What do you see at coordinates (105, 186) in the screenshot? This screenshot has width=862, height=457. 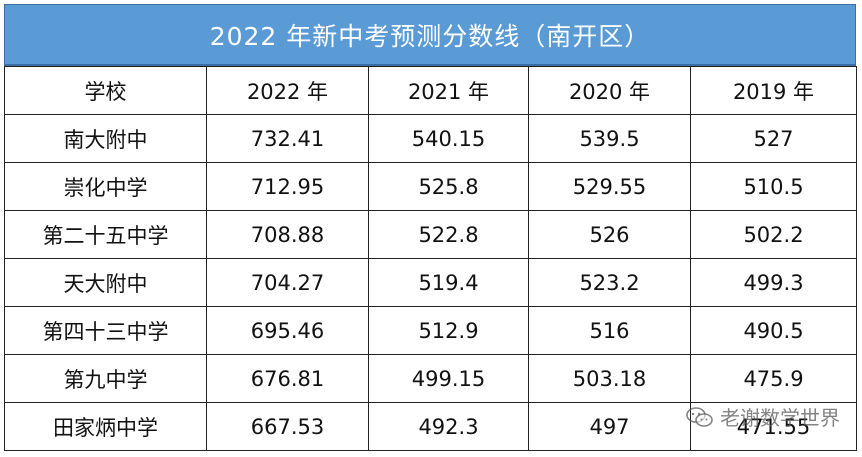 I see `cell-school: 崇化中学` at bounding box center [105, 186].